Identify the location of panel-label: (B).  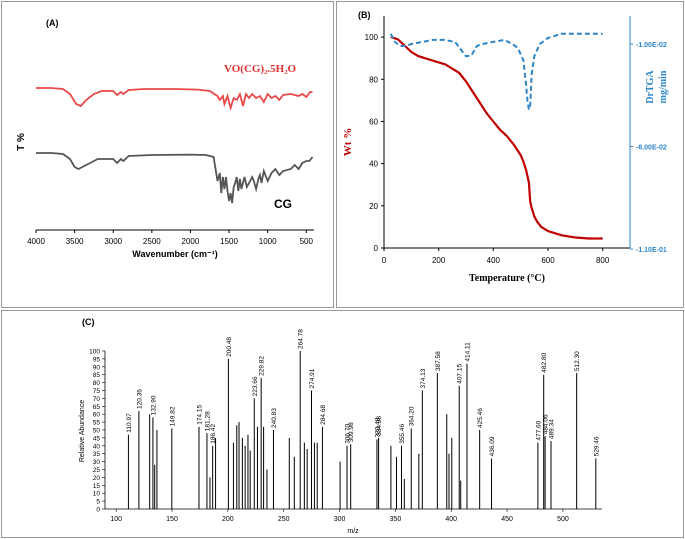
(364, 15).